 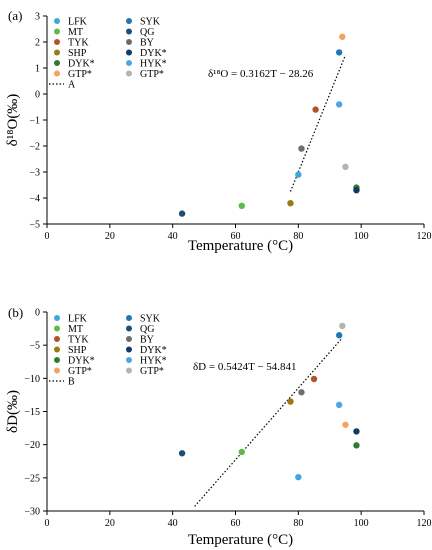 I want to click on y-tick-label: −4, so click(x=34, y=199).